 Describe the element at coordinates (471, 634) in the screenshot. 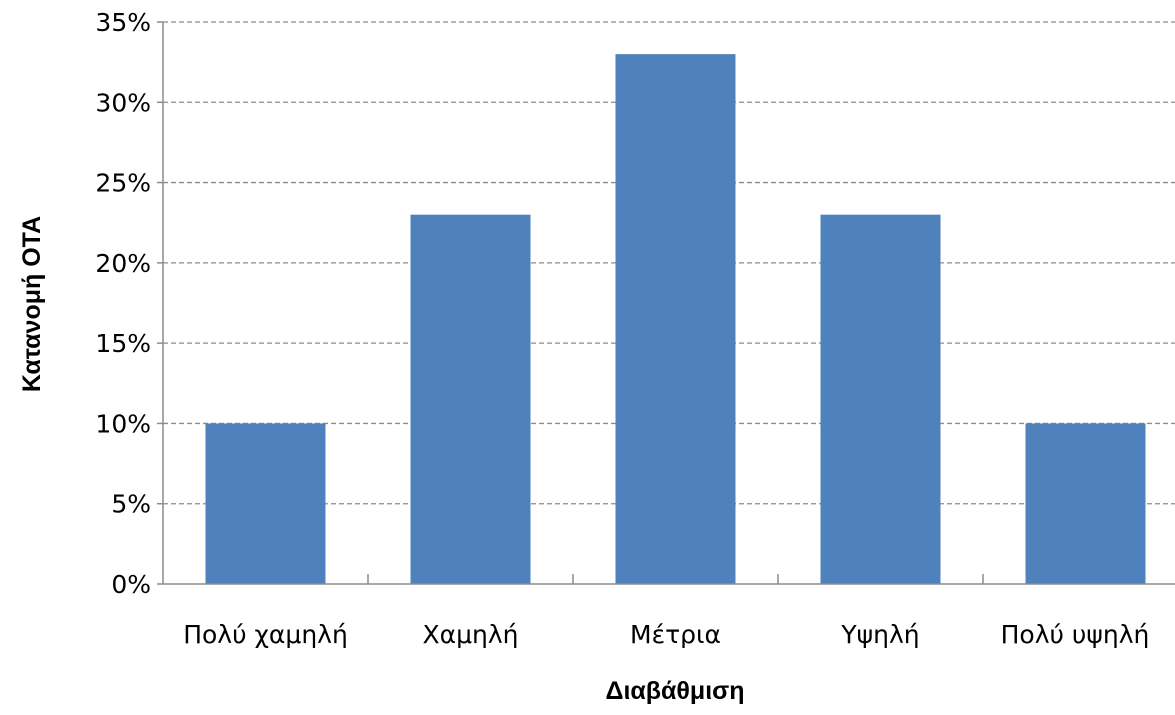

I see `x-tick-label: Χαμηλή` at that location.